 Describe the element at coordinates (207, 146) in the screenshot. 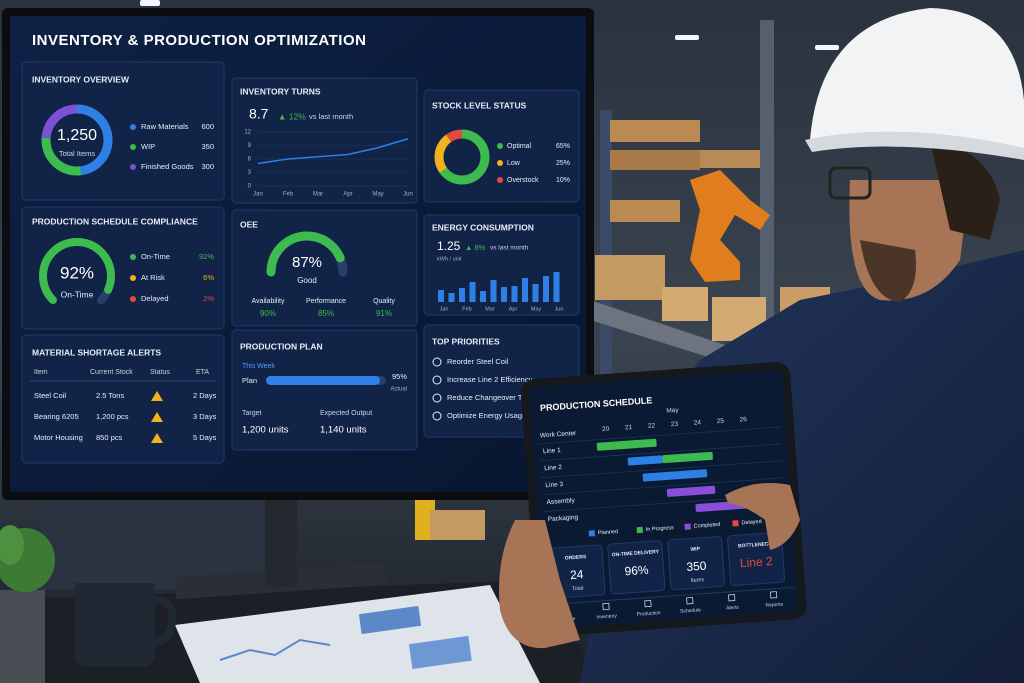

I see `legend-value: 350` at that location.